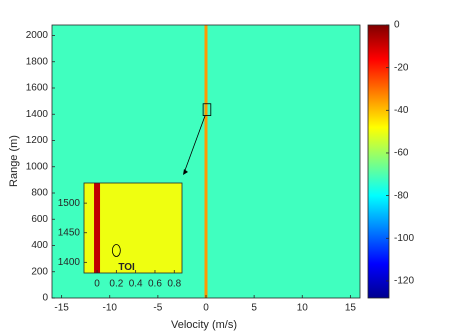 The width and height of the screenshot is (449, 336). What do you see at coordinates (97, 228) in the screenshot?
I see `inset-clutter` at bounding box center [97, 228].